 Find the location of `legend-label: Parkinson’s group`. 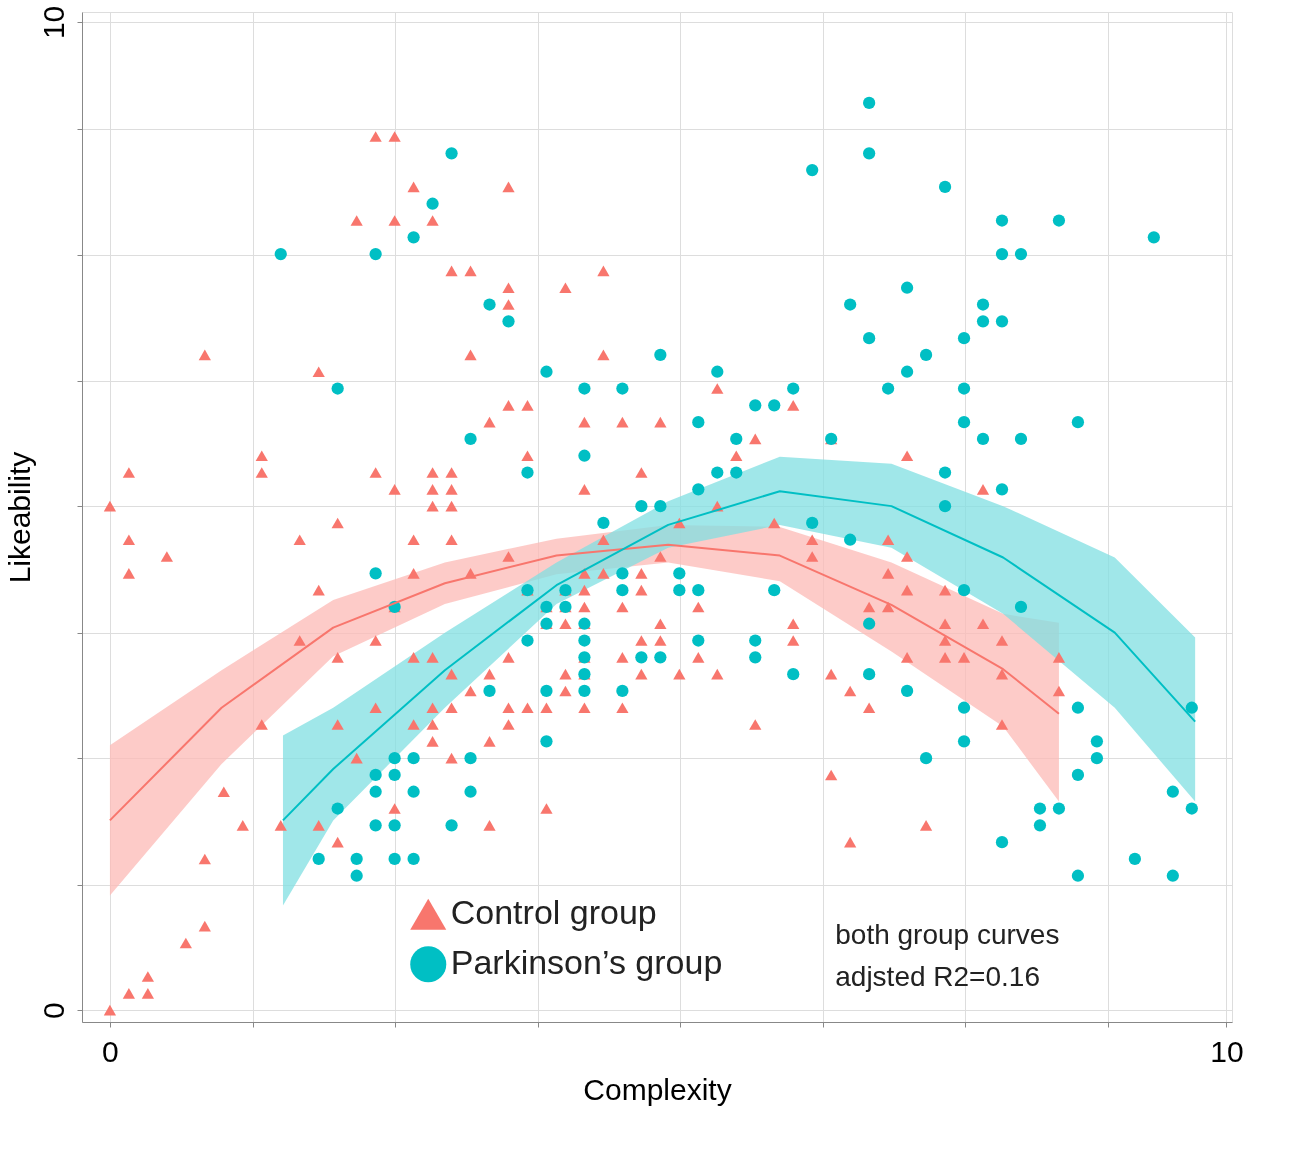

legend-label: Parkinson’s group is located at coordinates (586, 962).